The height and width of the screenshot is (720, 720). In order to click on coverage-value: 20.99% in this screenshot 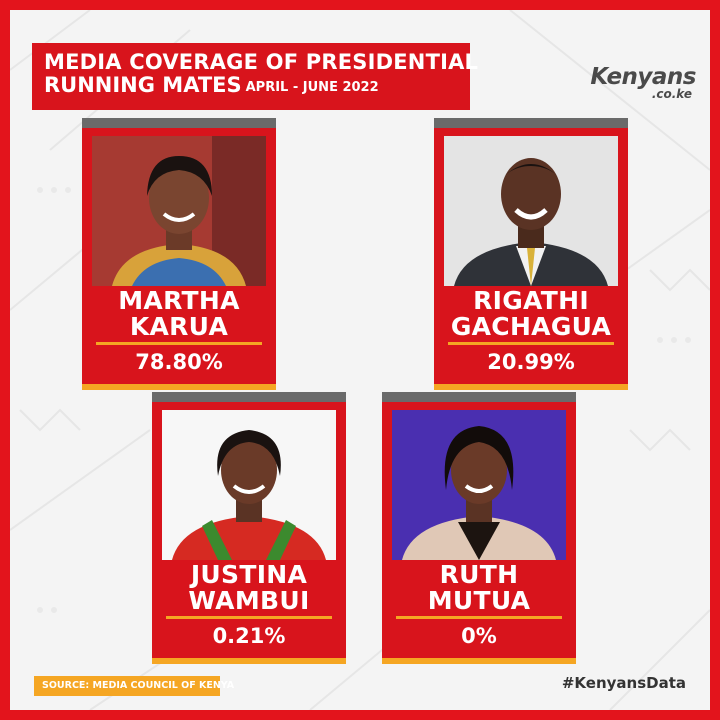, I will do `click(531, 362)`.